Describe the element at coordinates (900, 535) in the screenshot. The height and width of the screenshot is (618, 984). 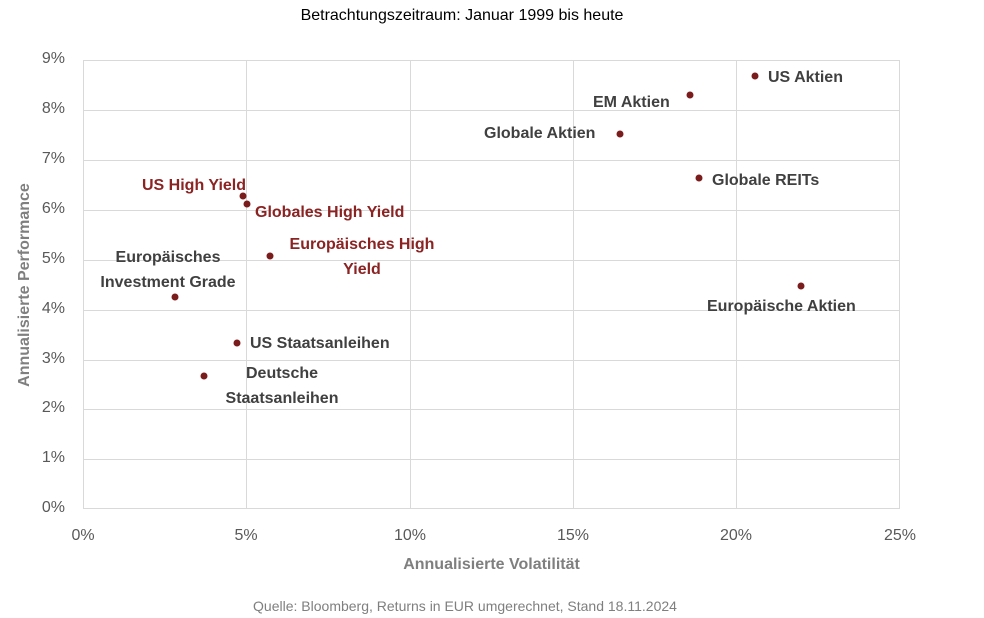
I see `x-tick: 25%` at that location.